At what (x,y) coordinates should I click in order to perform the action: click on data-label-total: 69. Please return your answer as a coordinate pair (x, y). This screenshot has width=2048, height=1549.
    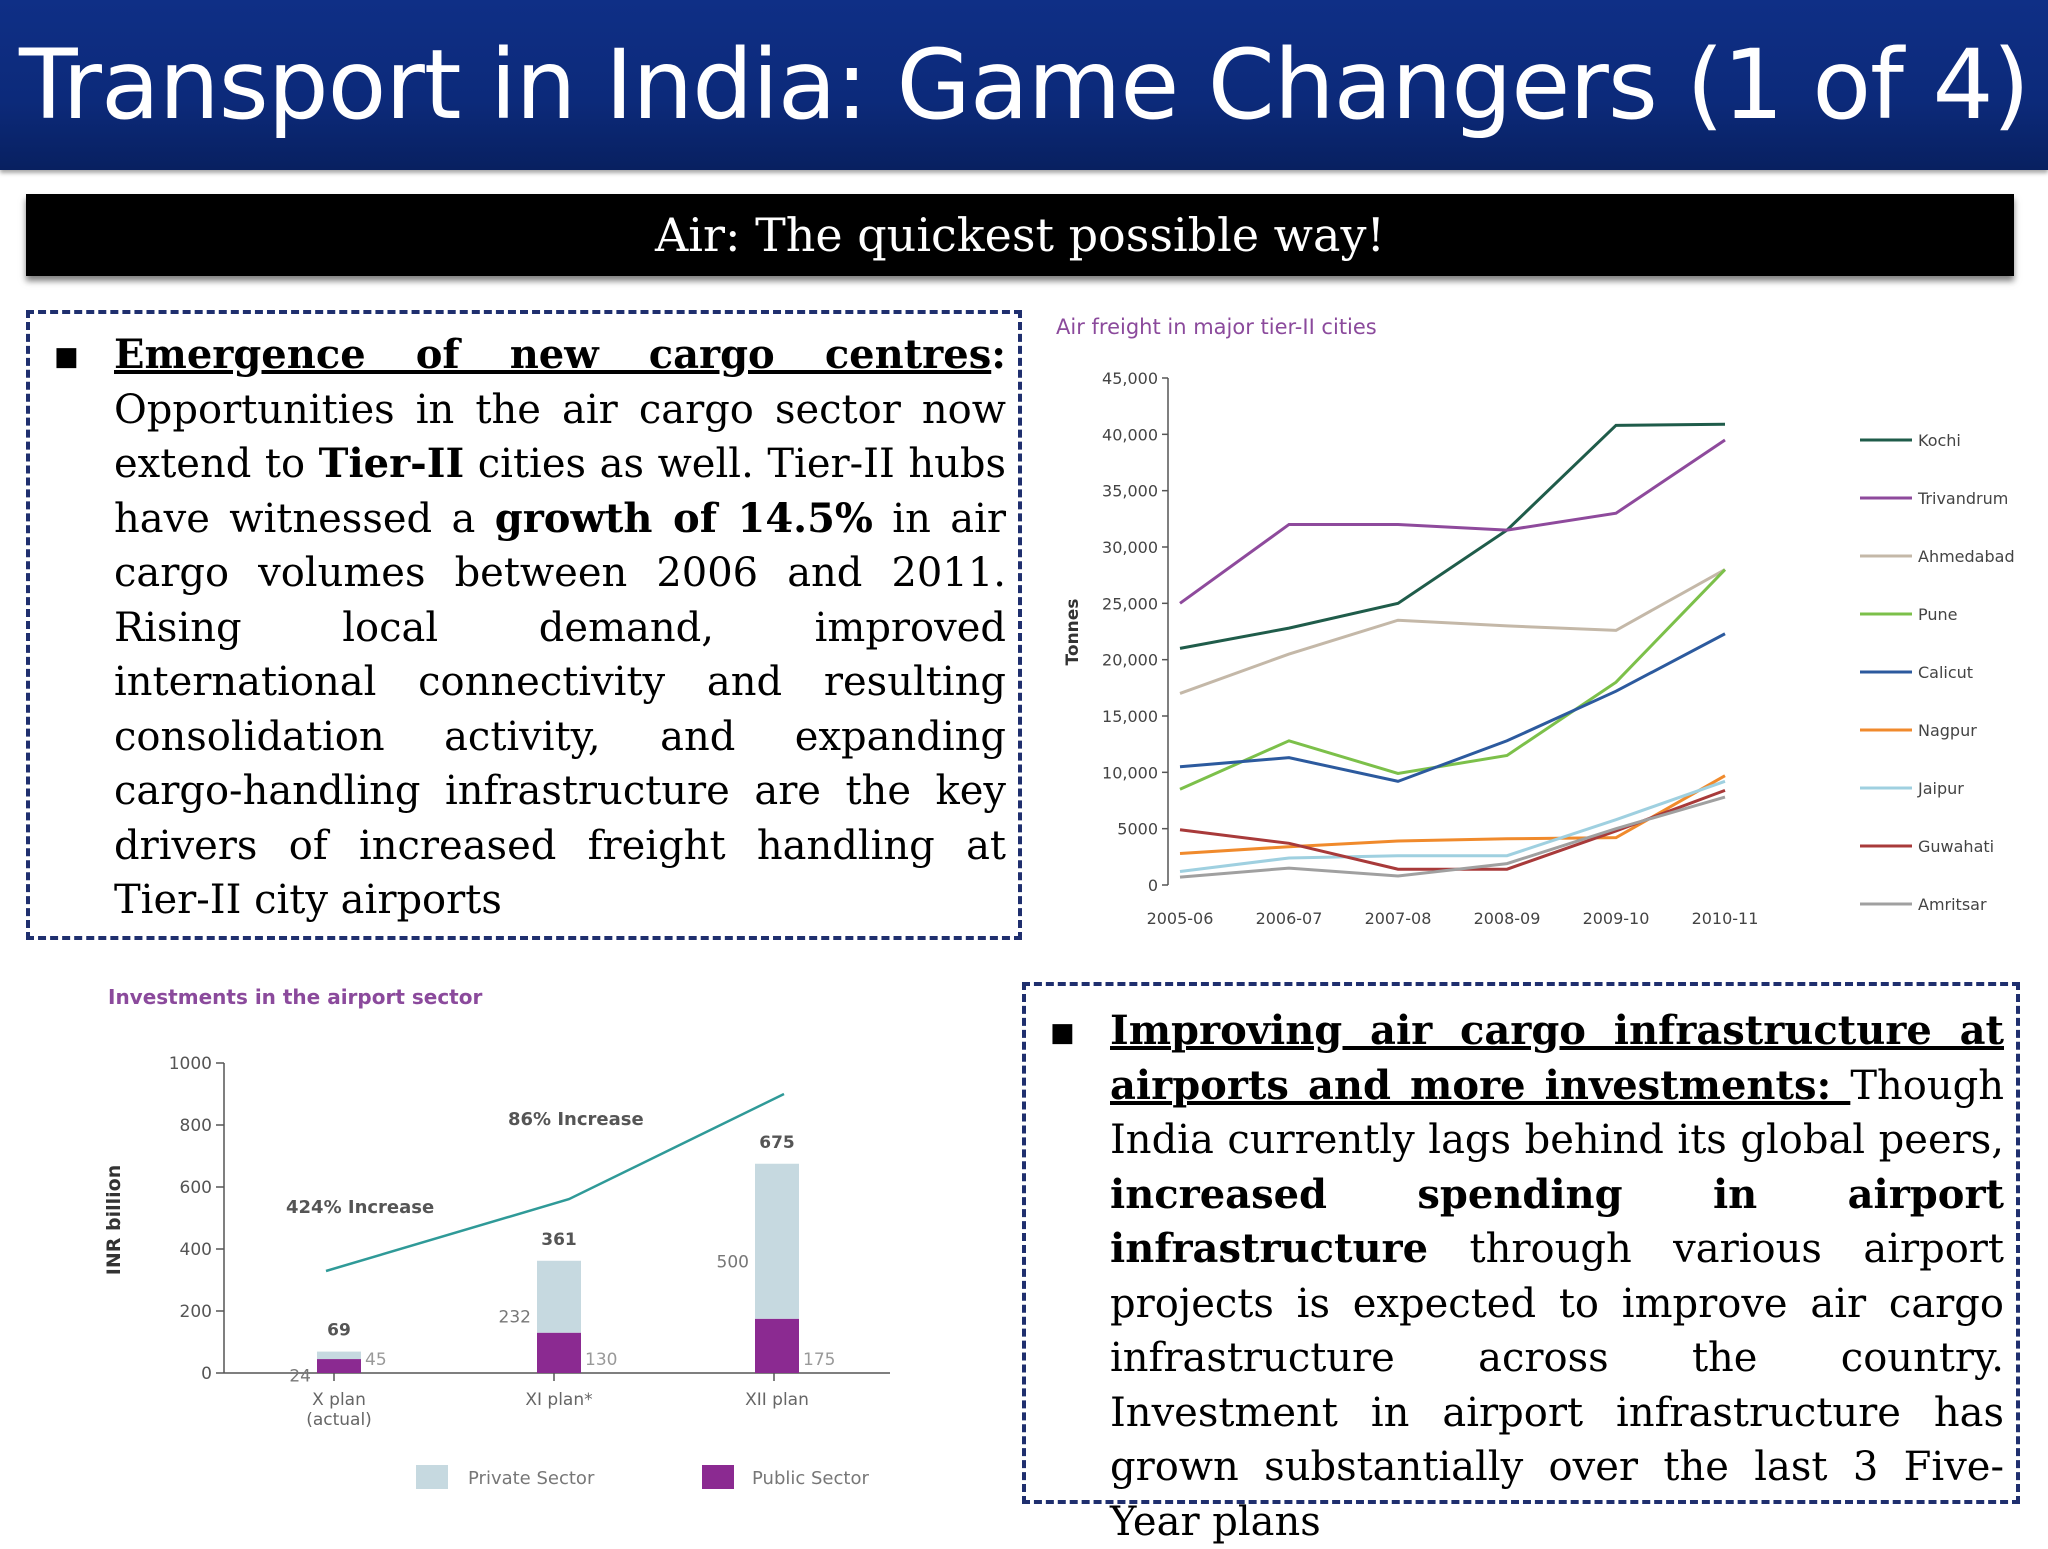
    Looking at the image, I should click on (339, 1331).